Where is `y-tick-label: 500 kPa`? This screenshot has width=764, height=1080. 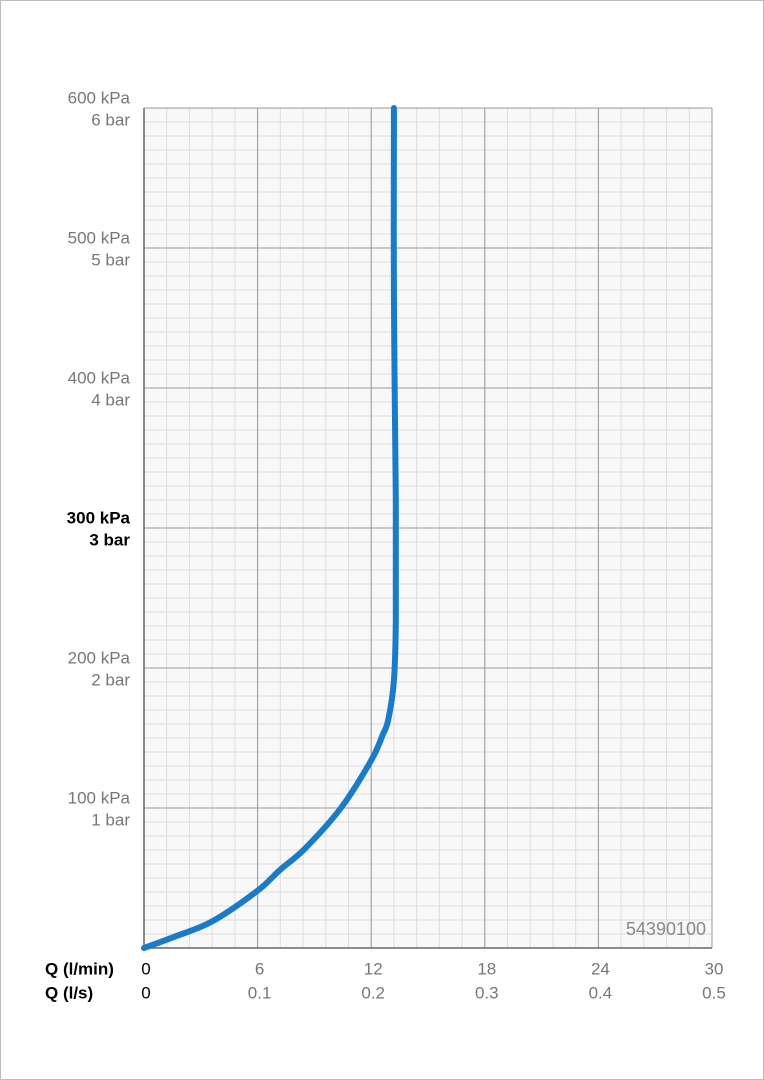
y-tick-label: 500 kPa is located at coordinates (99, 237).